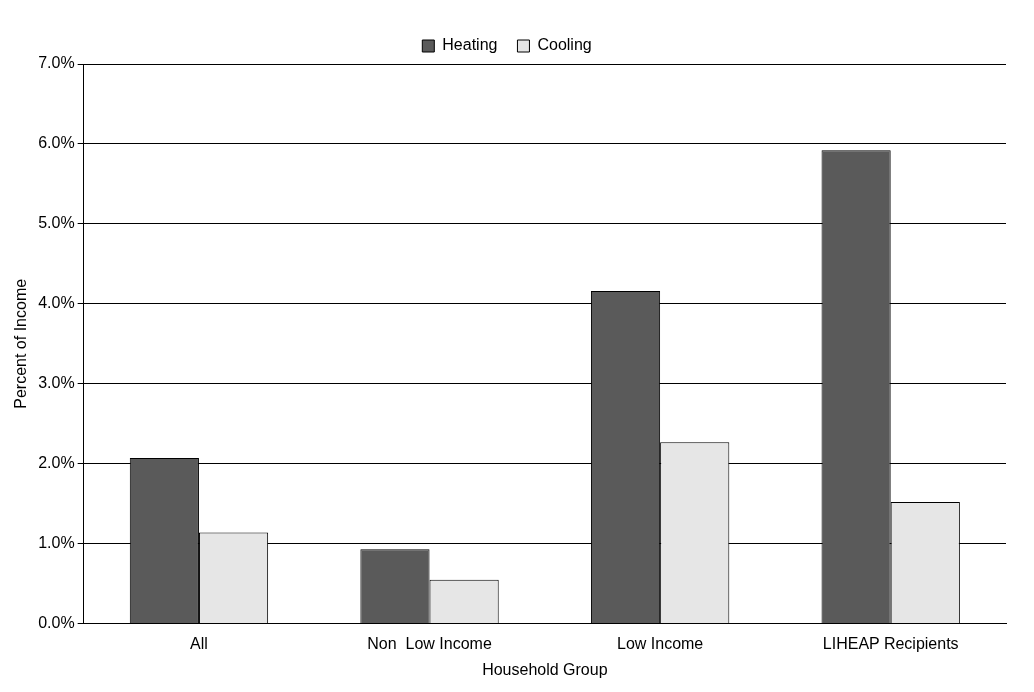 Image resolution: width=1034 pixels, height=692 pixels. What do you see at coordinates (56, 543) in the screenshot?
I see `y-tick-label: 1.0%` at bounding box center [56, 543].